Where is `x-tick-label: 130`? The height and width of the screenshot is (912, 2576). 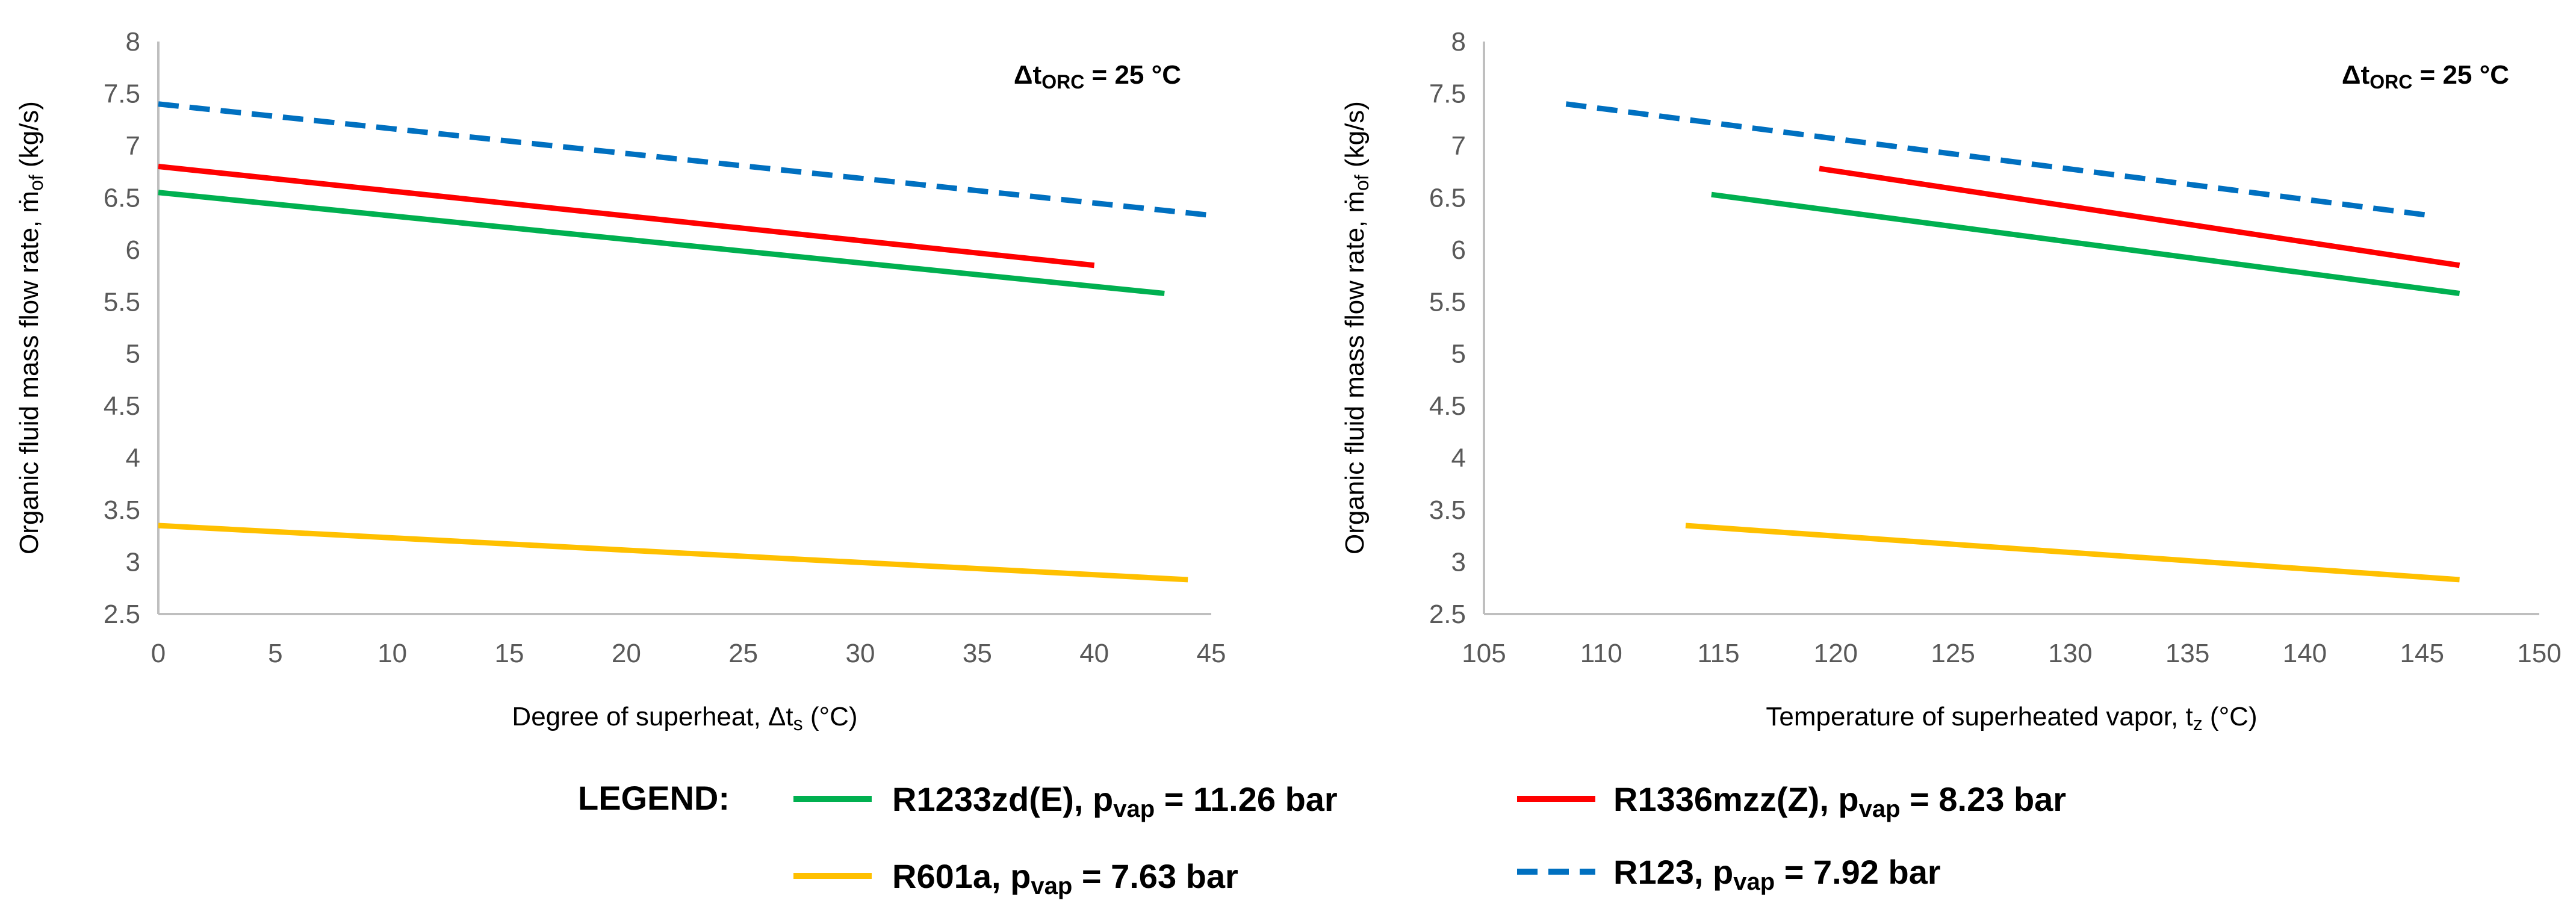 x-tick-label: 130 is located at coordinates (2070, 653).